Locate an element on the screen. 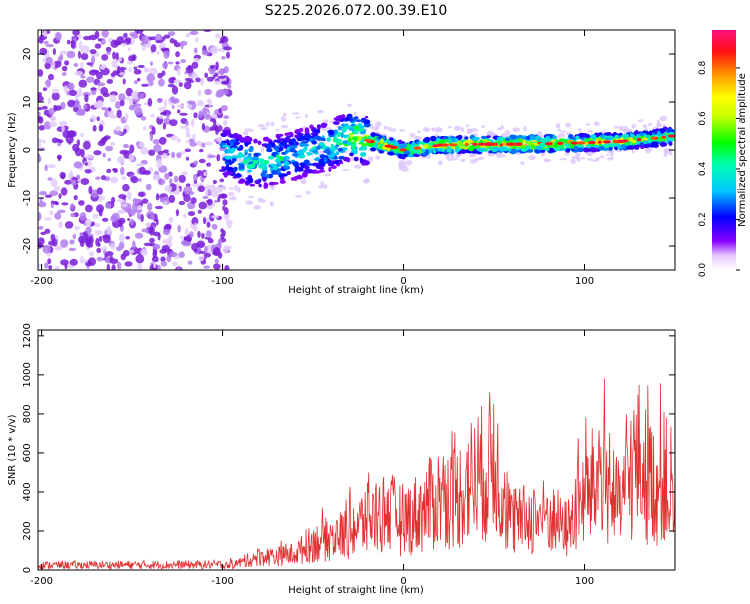 The height and width of the screenshot is (604, 750). y-tick-label: 1200 is located at coordinates (27, 335).